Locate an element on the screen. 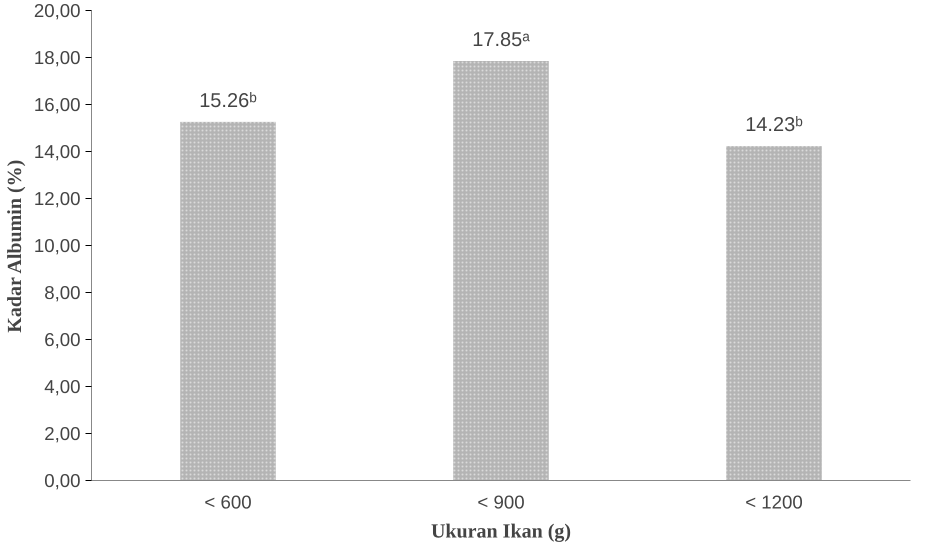 This screenshot has width=952, height=551. y-tick-label: 2,00 is located at coordinates (62, 433).